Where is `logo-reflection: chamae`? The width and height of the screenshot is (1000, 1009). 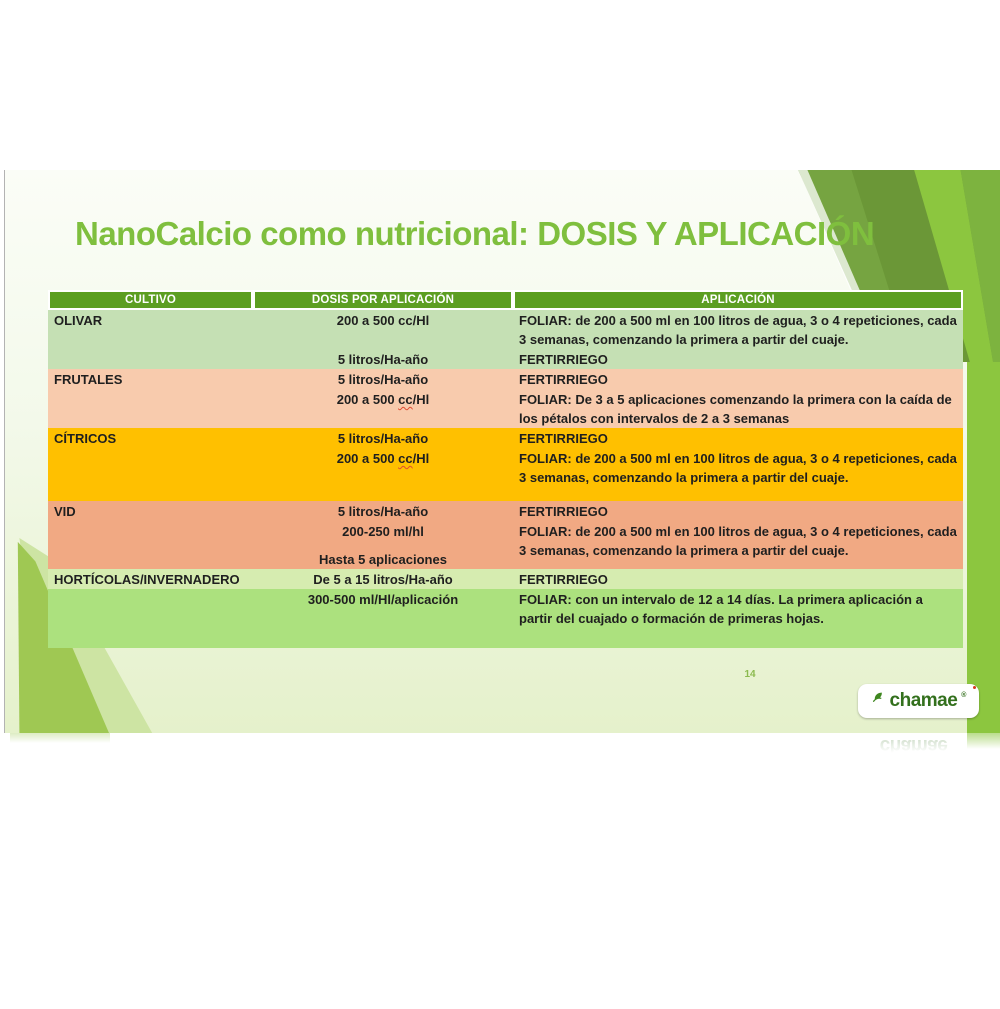
logo-reflection: chamae is located at coordinates (913, 745).